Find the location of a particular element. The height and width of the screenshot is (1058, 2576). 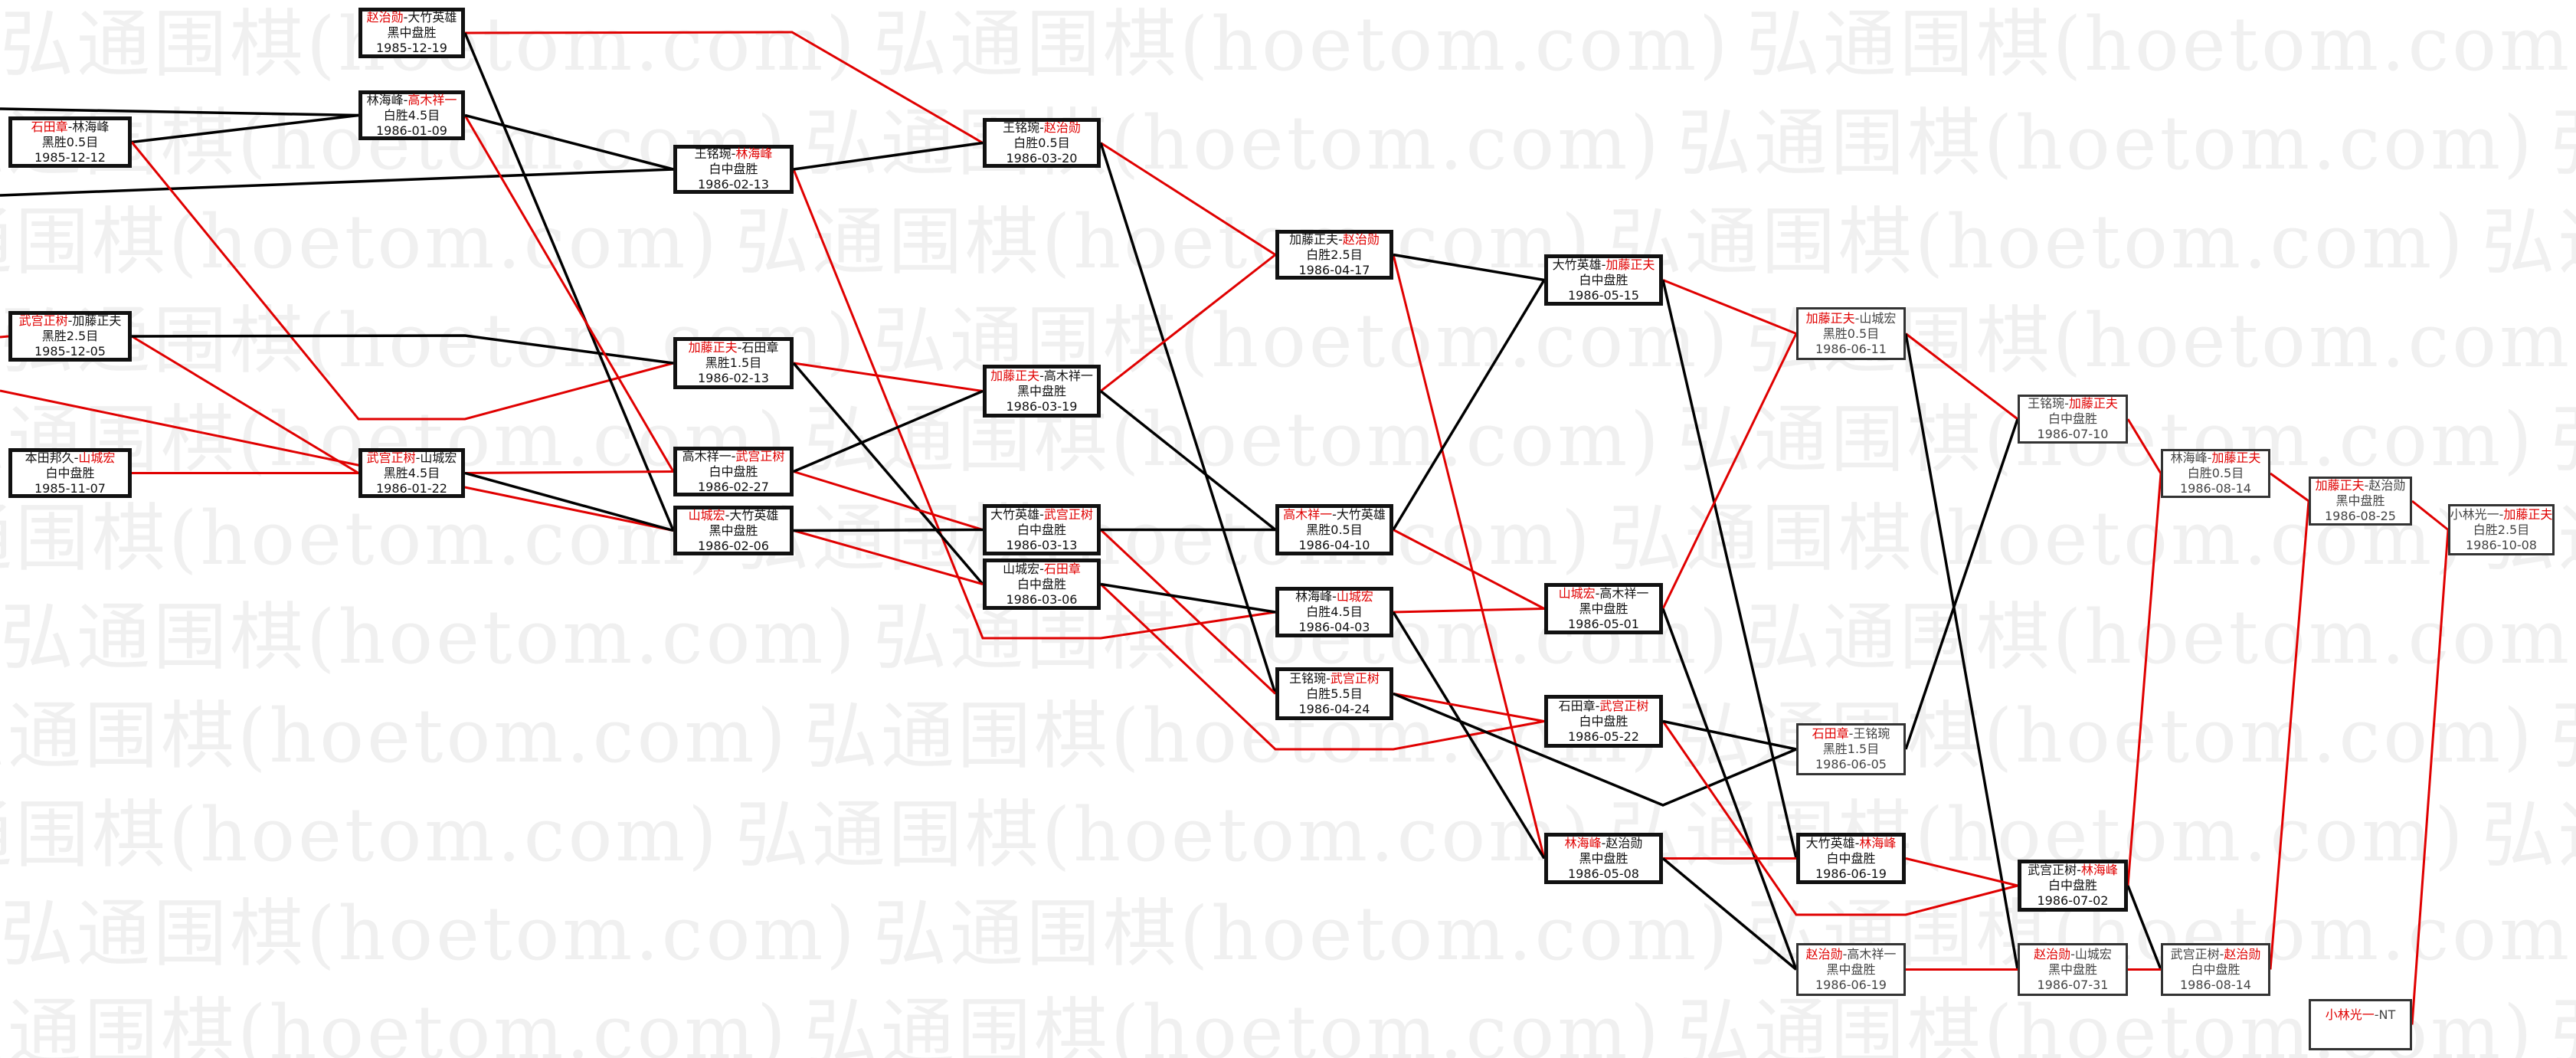

game-box-F4: 林海峰-赵治勋 黑中盘胜 1986-05-08 is located at coordinates (1603, 858).